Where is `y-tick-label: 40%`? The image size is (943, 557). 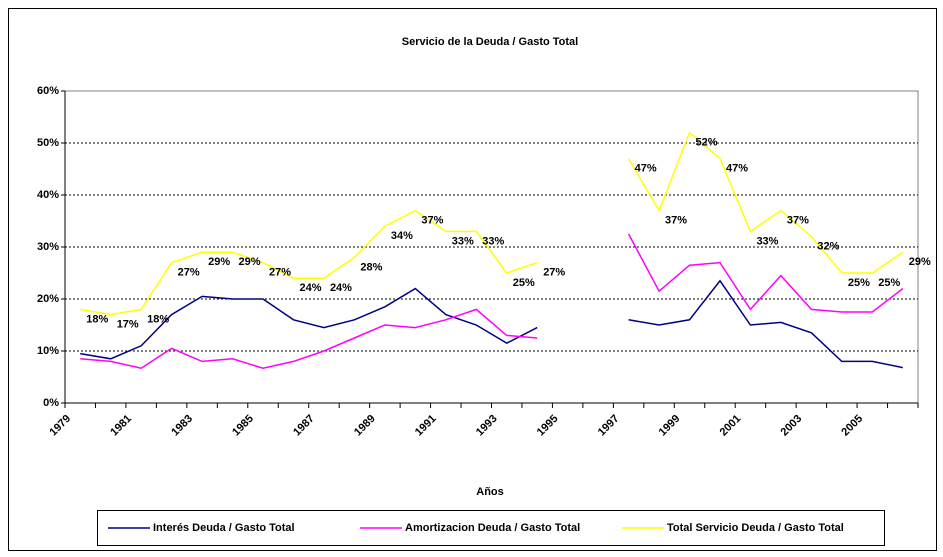 y-tick-label: 40% is located at coordinates (48, 195).